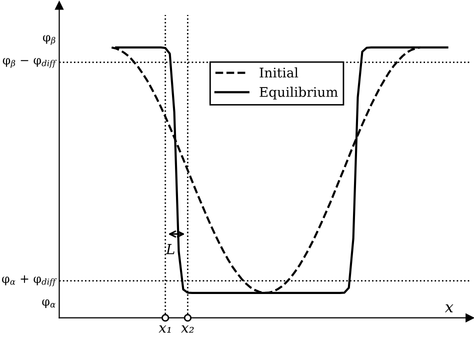 The image size is (474, 347). What do you see at coordinates (29, 63) in the screenshot?
I see `ref-line-label: φ$_{β}$ − φ$_{diff}$` at bounding box center [29, 63].